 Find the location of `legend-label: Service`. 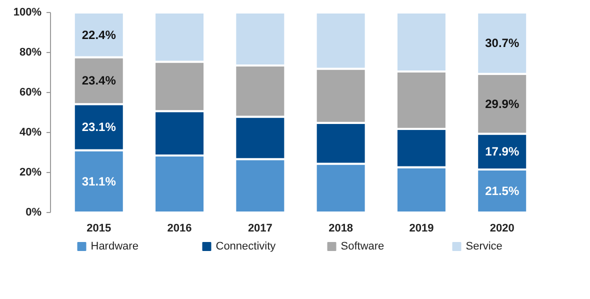

legend-label: Service is located at coordinates (484, 246).